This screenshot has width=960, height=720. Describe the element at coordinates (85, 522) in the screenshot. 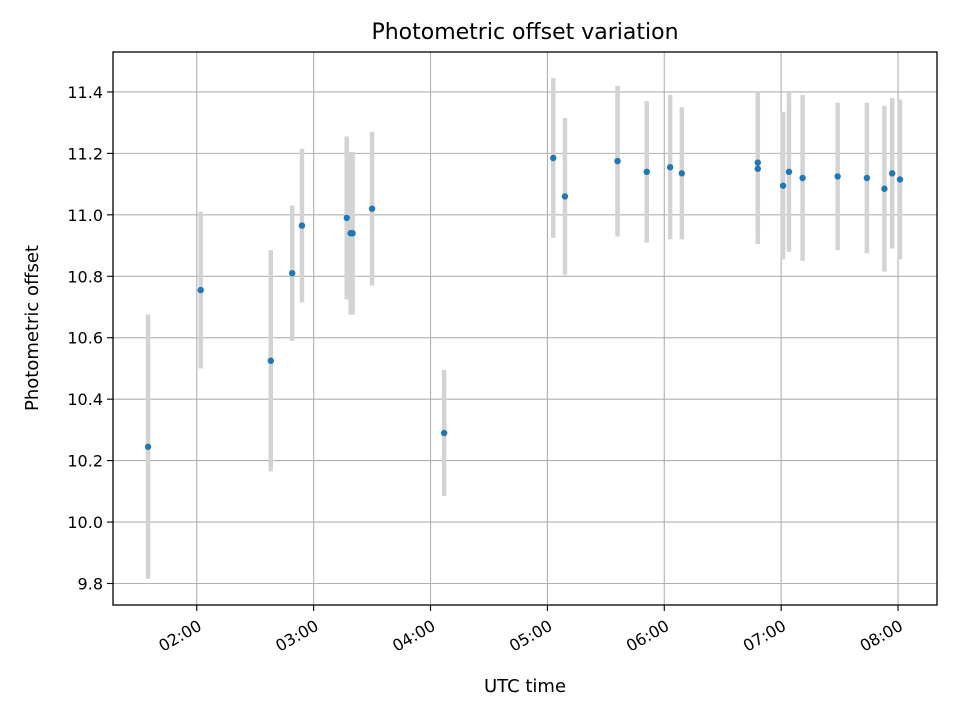

I see `y-tick-label: 10.0` at that location.